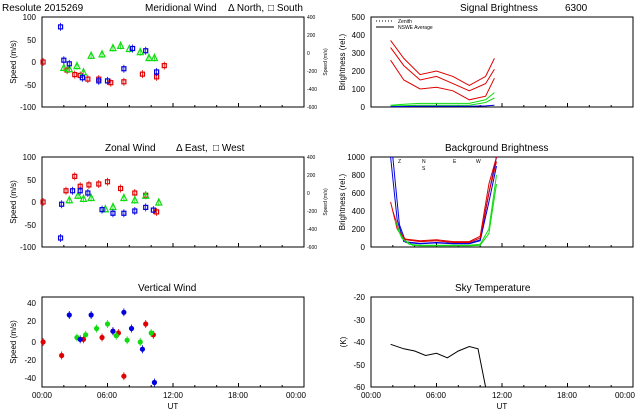 The height and width of the screenshot is (420, 640). I want to click on signal-ylabel: Brightness (rel.), so click(342, 61).